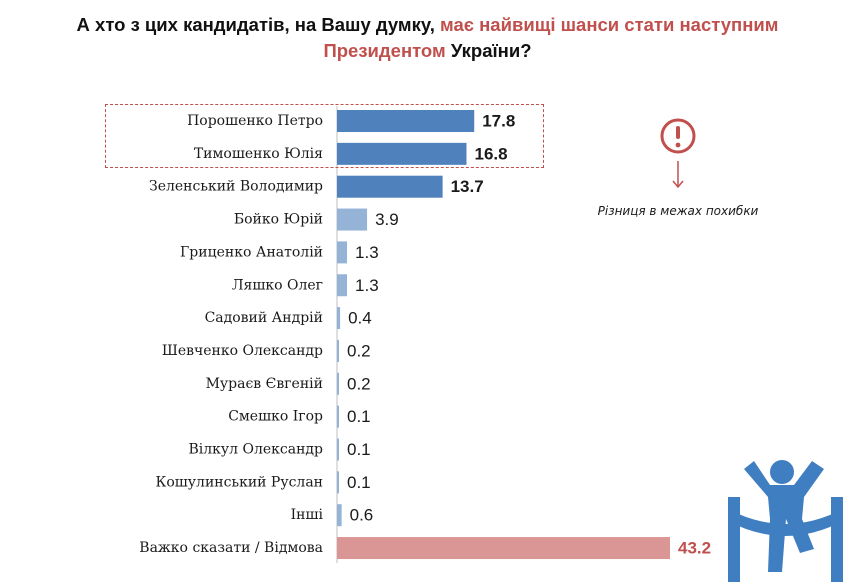 The height and width of the screenshot is (582, 855). What do you see at coordinates (362, 515) in the screenshot?
I see `data-label: 0.6` at bounding box center [362, 515].